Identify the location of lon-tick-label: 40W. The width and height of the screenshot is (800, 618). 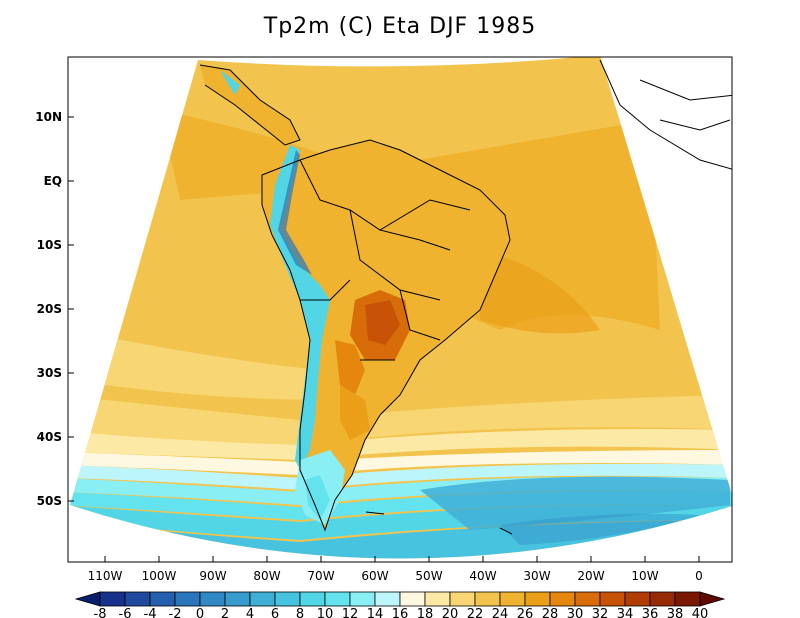
(482, 576).